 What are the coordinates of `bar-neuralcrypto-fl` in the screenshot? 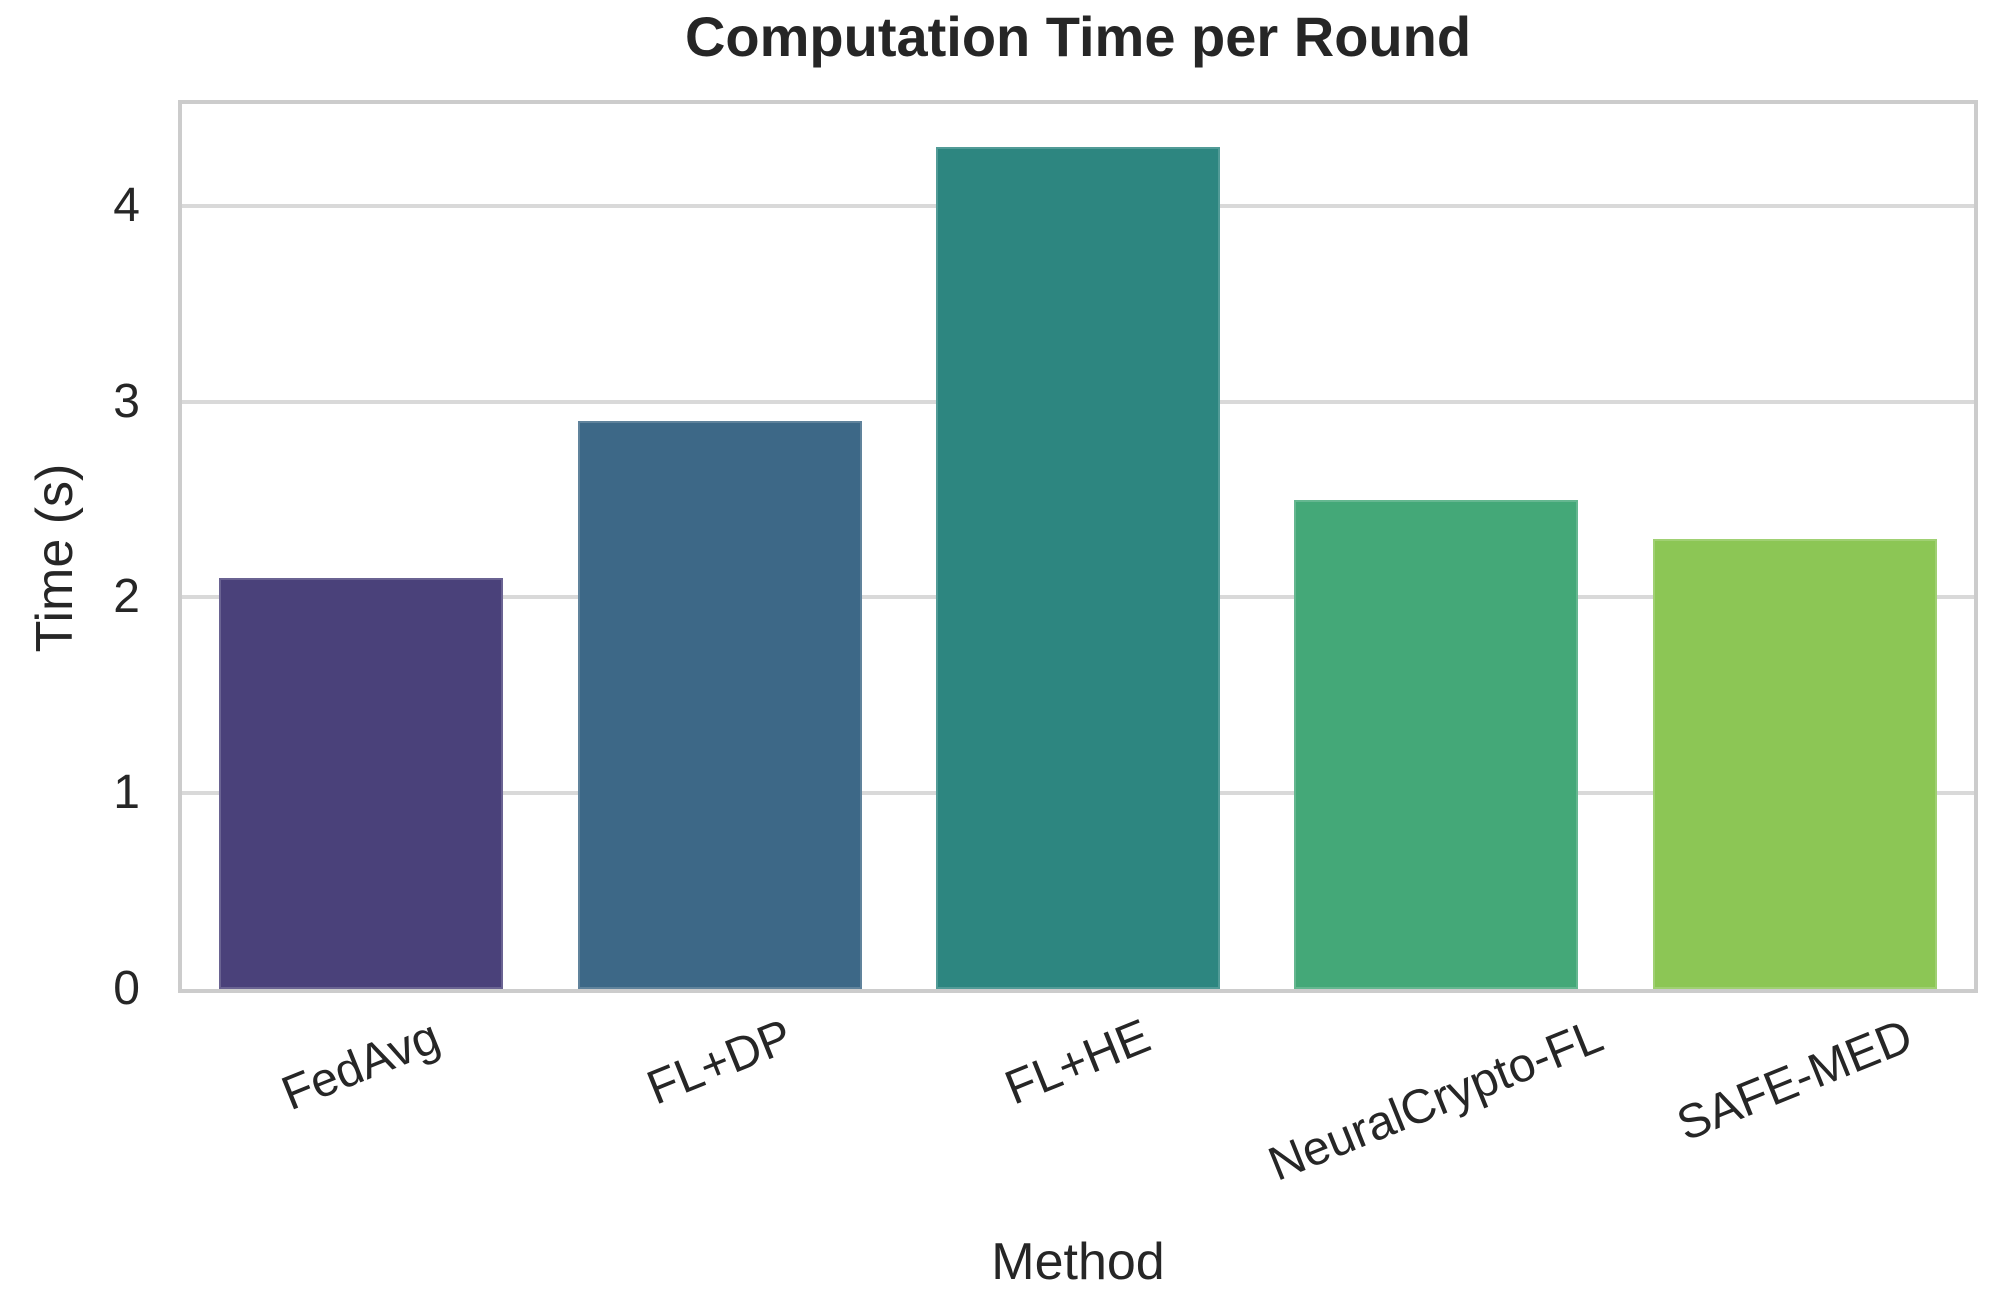 It's located at (1436, 744).